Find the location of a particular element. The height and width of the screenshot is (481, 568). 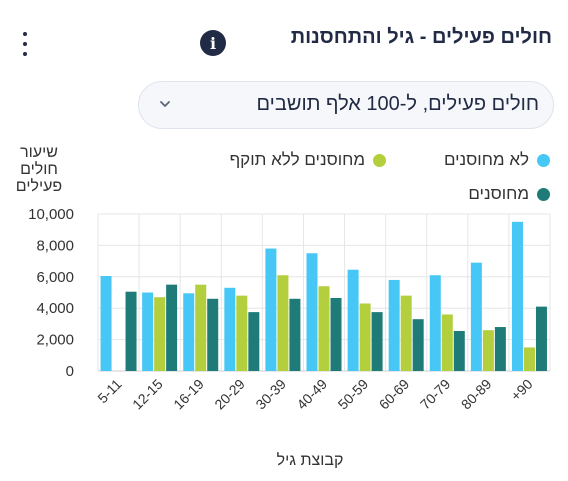

x-axis-title: קבוצת גיל is located at coordinates (310, 460).